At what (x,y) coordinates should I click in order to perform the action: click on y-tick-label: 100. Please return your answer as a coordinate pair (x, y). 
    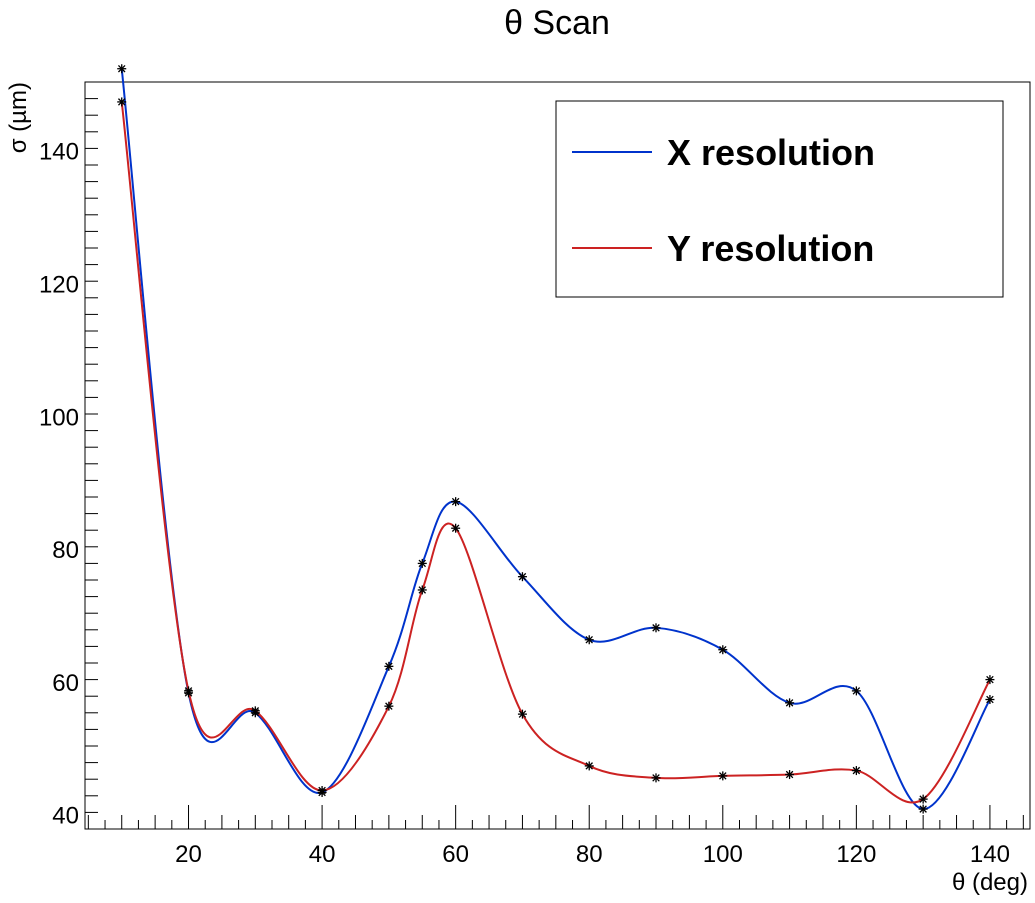
    Looking at the image, I should click on (59, 417).